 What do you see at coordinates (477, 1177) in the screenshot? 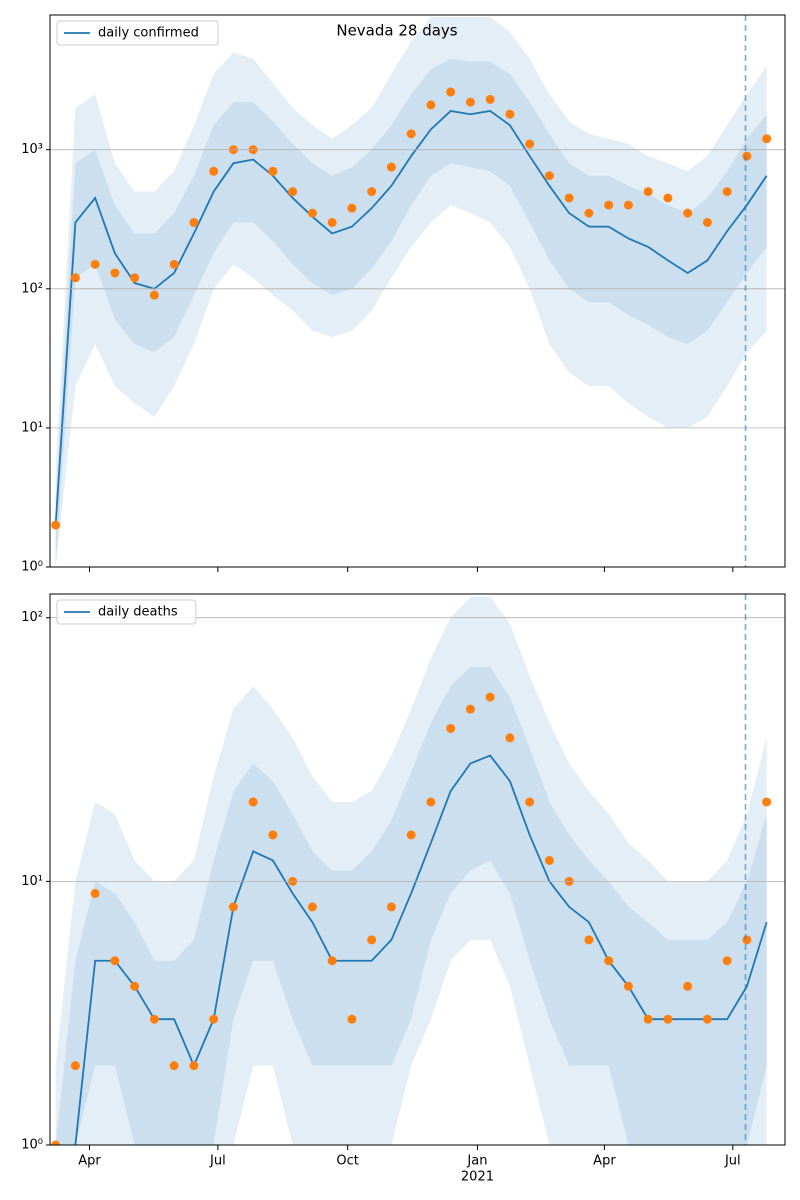
I see `x-year-label: 2021` at bounding box center [477, 1177].